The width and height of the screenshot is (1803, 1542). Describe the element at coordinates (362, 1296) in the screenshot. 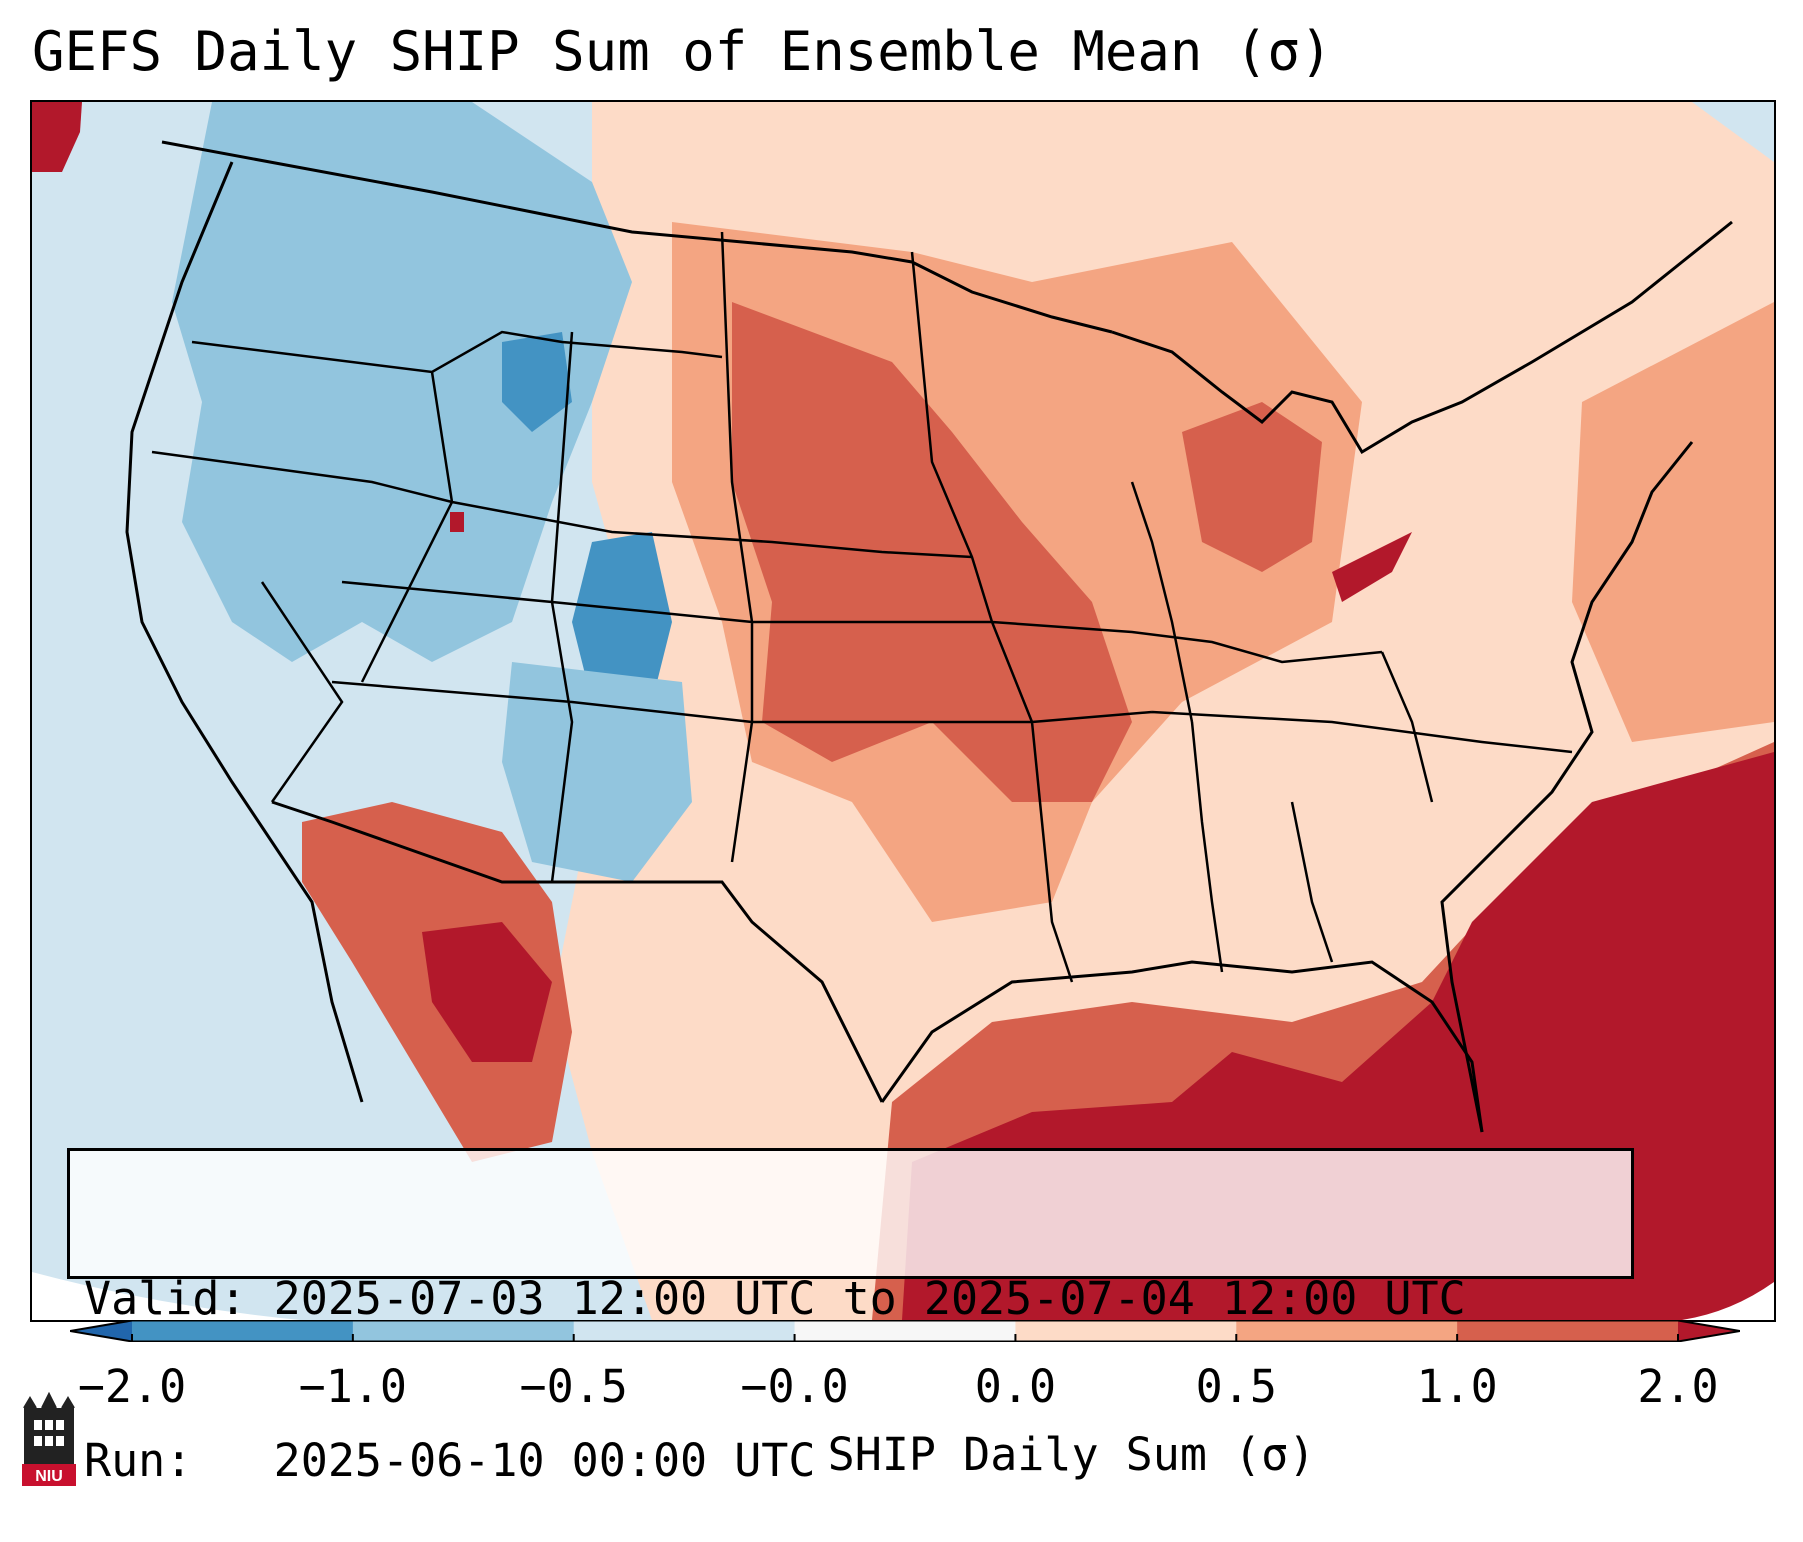

I see `projection-edge` at that location.